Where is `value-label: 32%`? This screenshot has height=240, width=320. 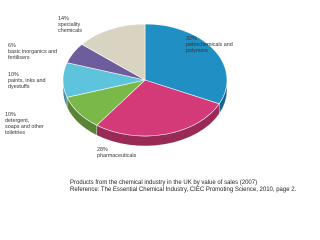 value-label: 32% is located at coordinates (191, 39).